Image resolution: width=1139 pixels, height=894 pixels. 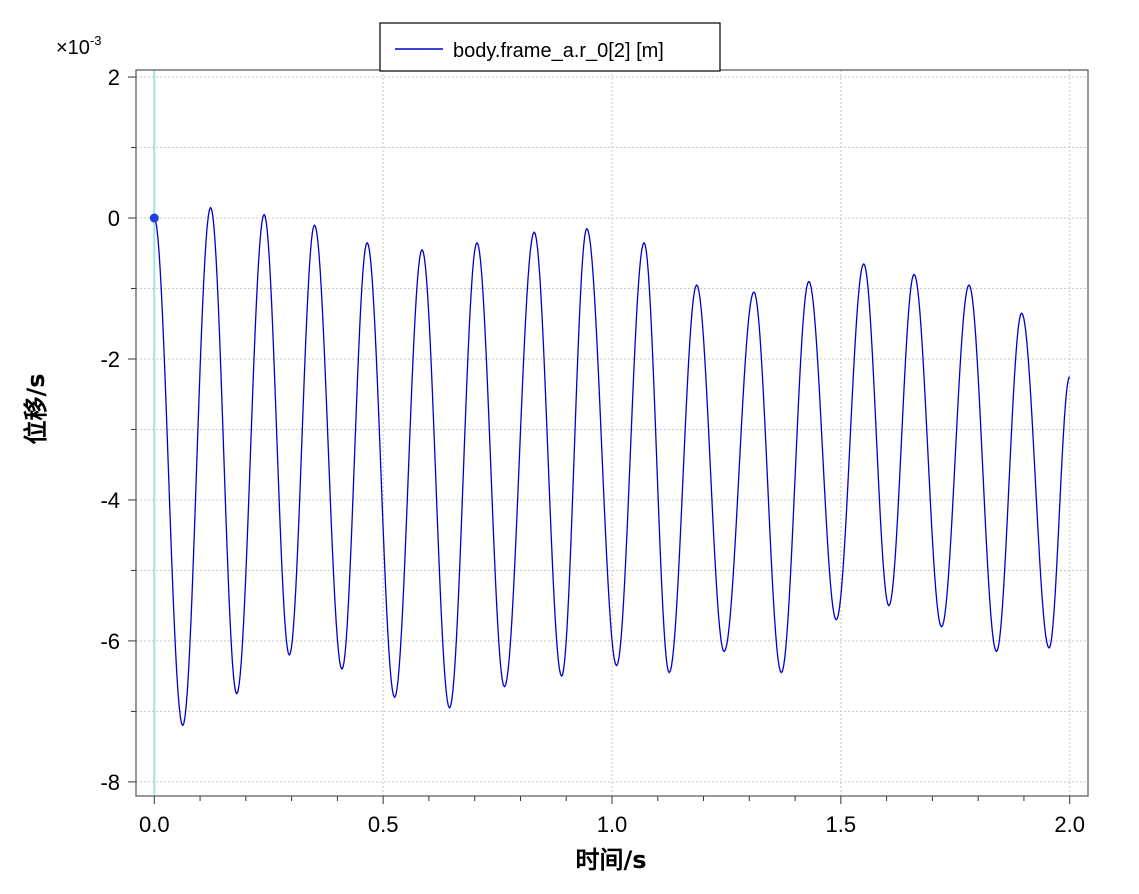 What do you see at coordinates (1069, 824) in the screenshot?
I see `x-tick-label: 2.0` at bounding box center [1069, 824].